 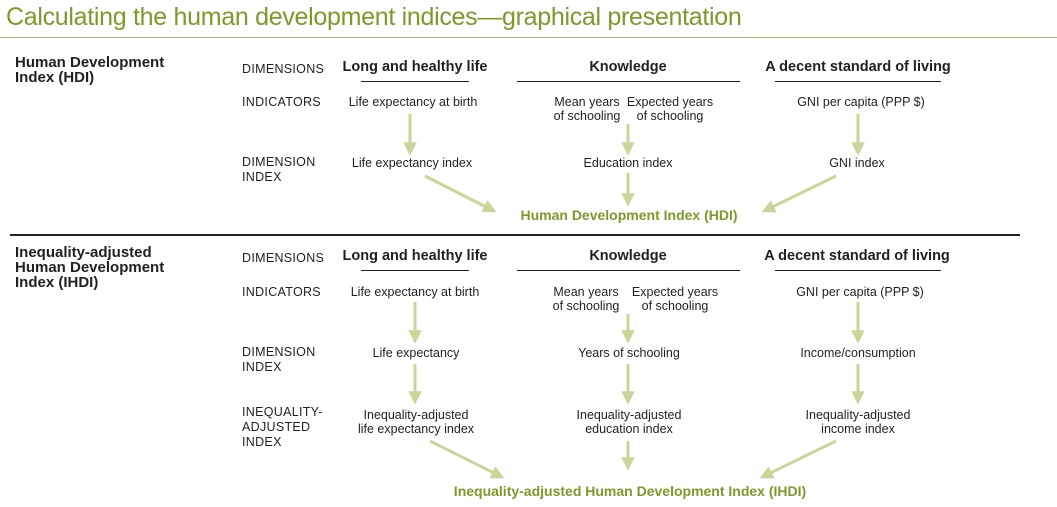 I want to click on title-rule, so click(x=528, y=37).